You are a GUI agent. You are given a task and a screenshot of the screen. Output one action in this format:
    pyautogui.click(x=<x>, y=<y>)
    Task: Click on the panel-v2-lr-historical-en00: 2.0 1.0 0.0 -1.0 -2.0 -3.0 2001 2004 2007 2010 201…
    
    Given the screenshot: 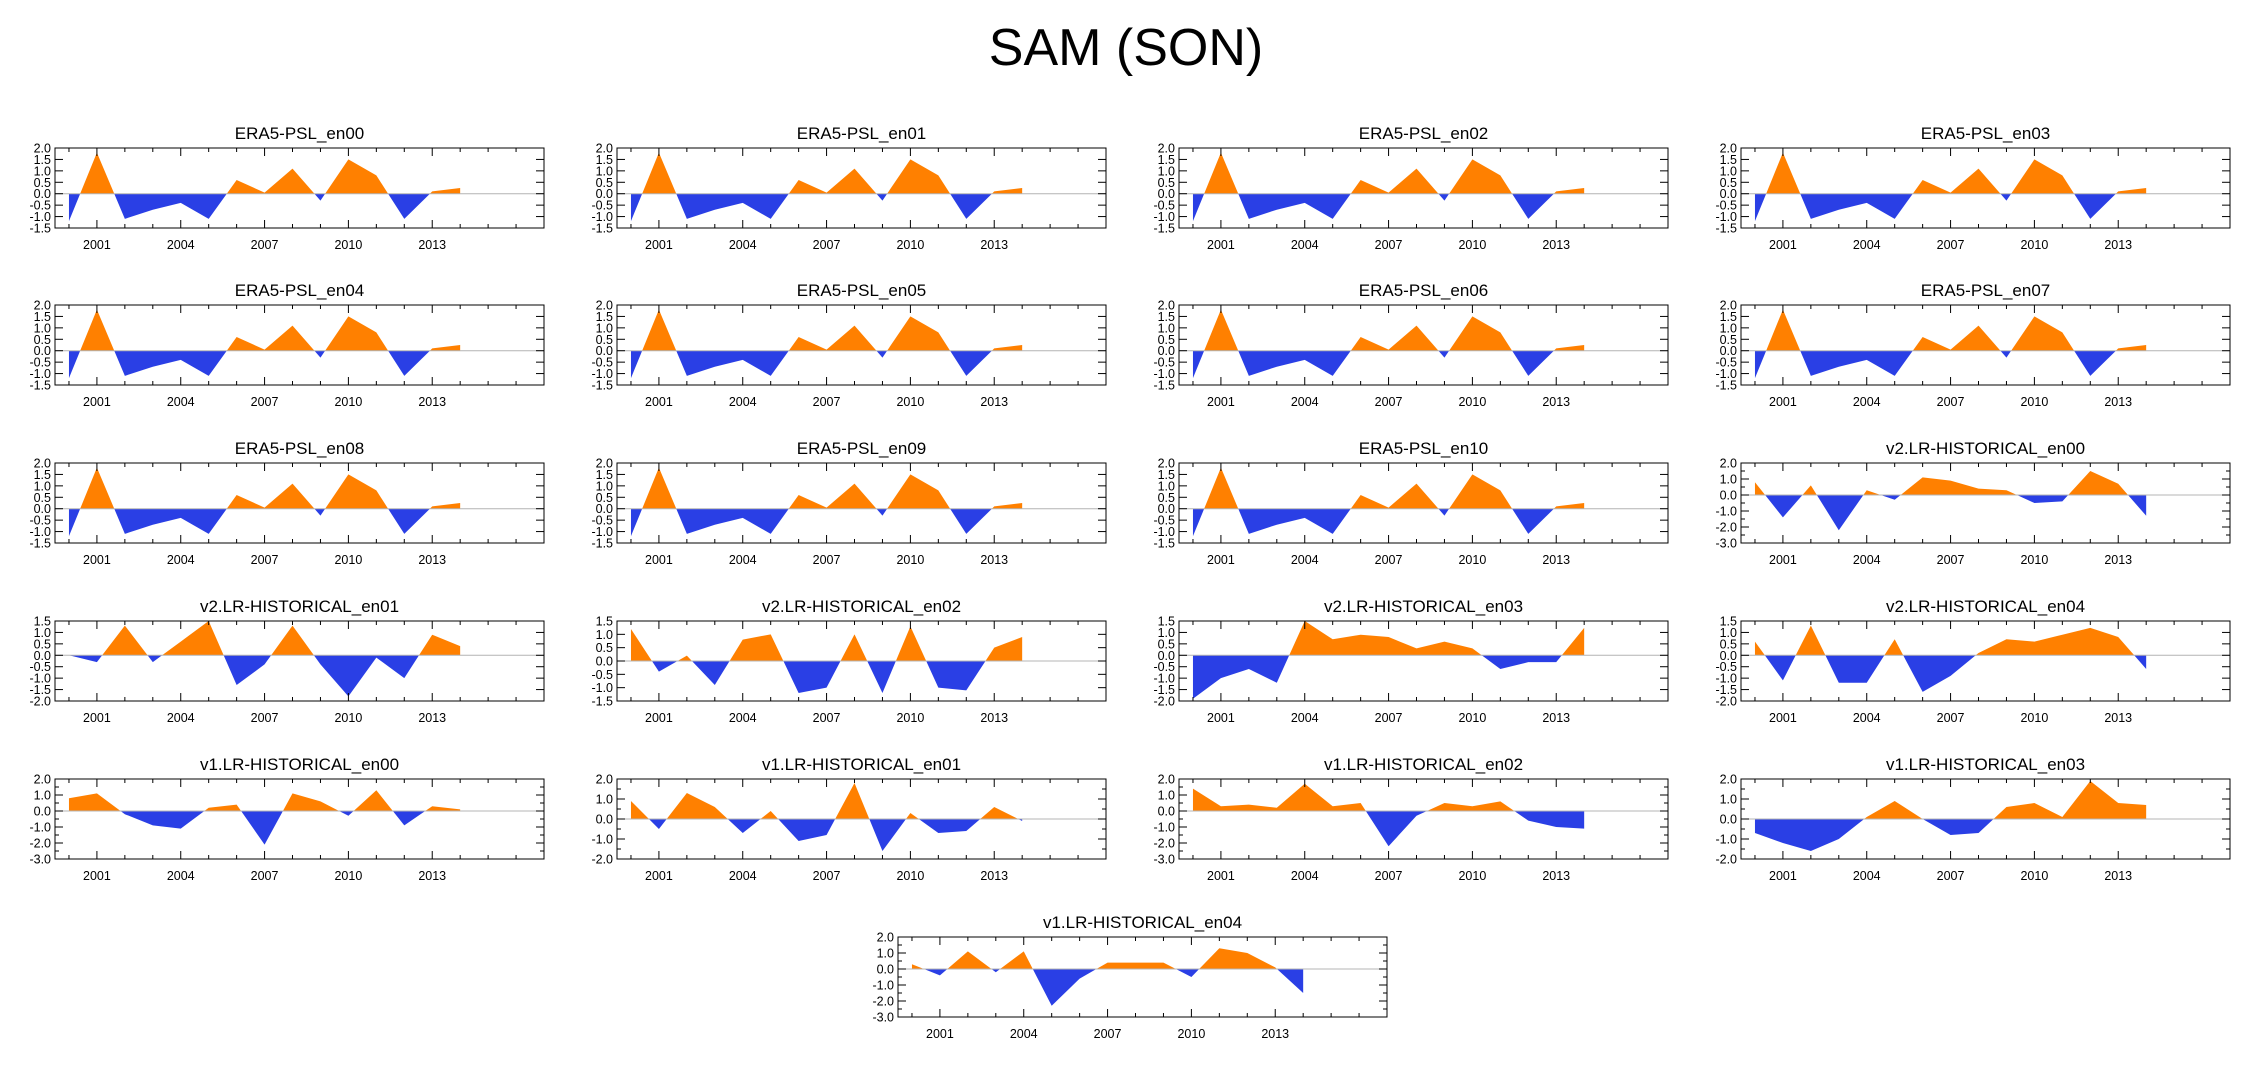 What is the action you would take?
    pyautogui.click(x=1973, y=503)
    